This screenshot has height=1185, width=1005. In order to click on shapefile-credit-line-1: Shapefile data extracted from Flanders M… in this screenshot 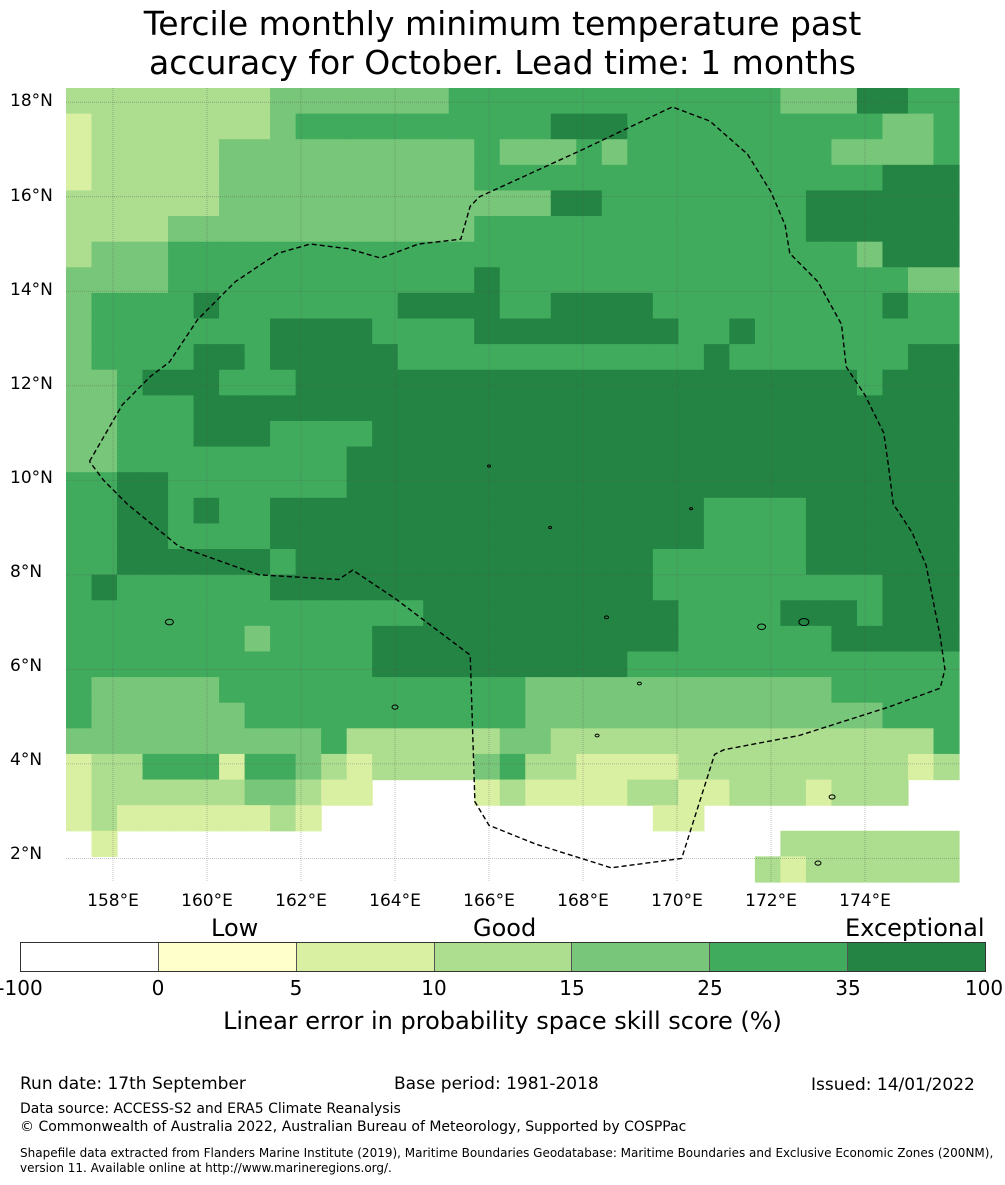, I will do `click(507, 1153)`.